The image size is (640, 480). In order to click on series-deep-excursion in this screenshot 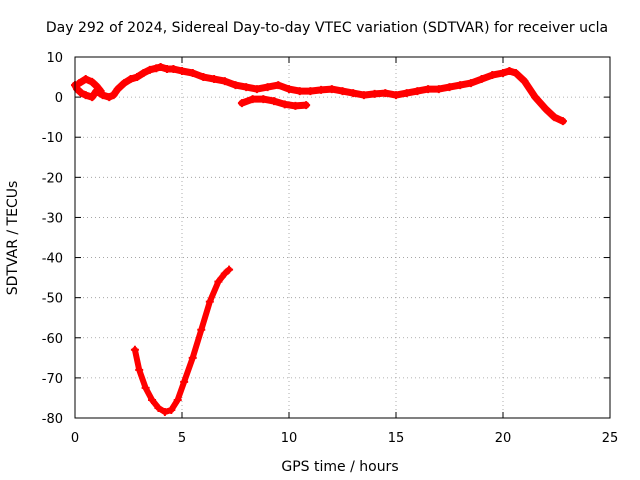, I will do `click(182, 340)`.